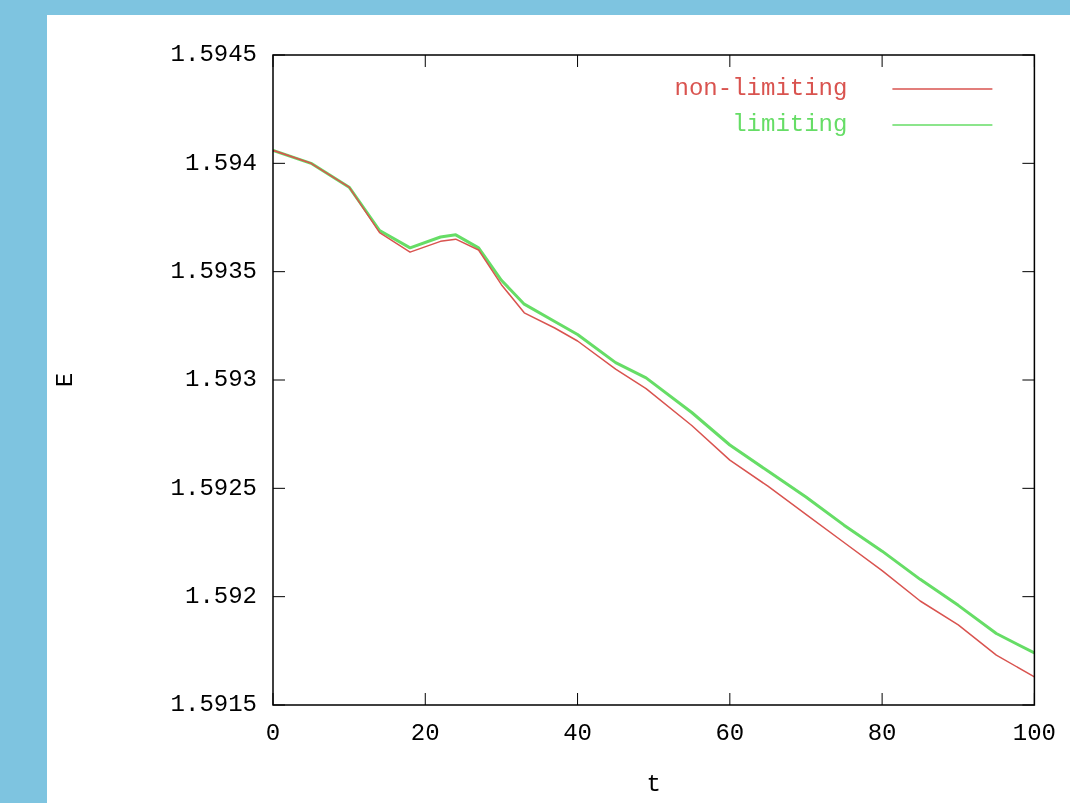  Describe the element at coordinates (220, 597) in the screenshot. I see `y-tick-label: 1.592` at that location.